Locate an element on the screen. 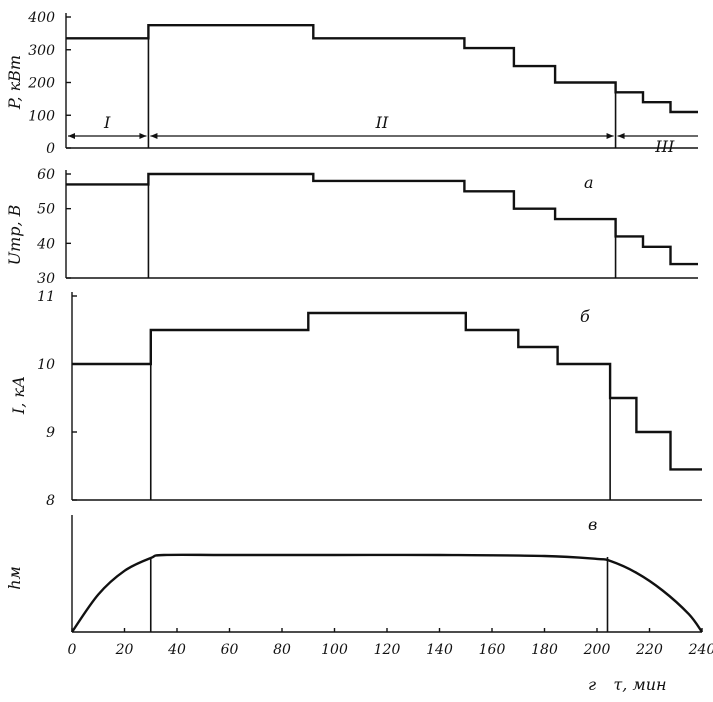  I-y-tick-label: 9 is located at coordinates (50, 433).